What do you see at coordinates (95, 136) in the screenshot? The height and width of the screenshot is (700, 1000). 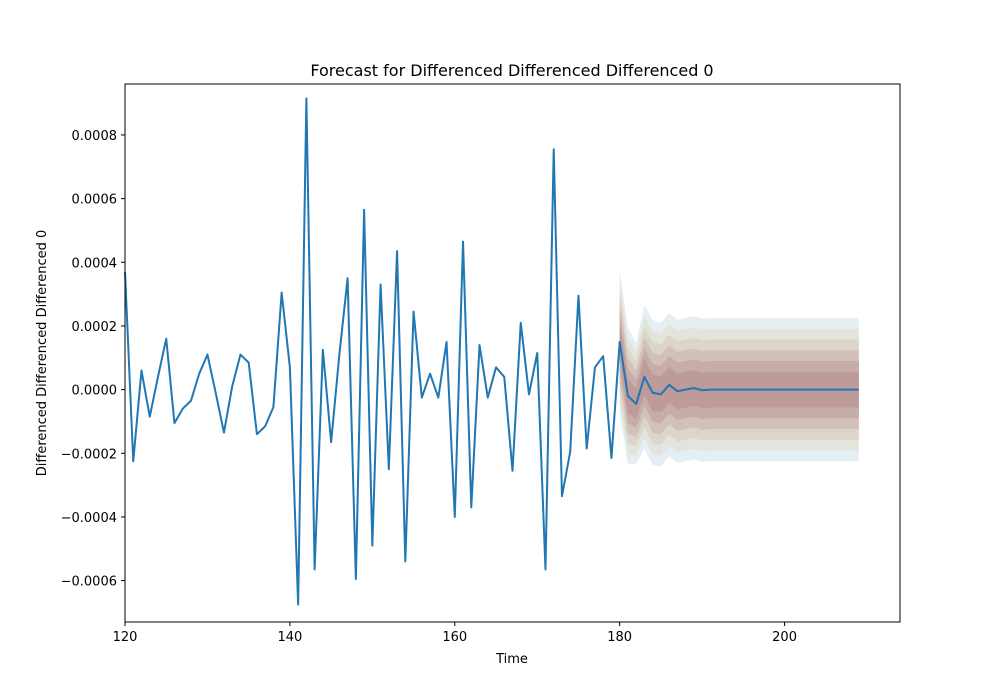 I see `y-tick-label: 0.0008` at bounding box center [95, 136].